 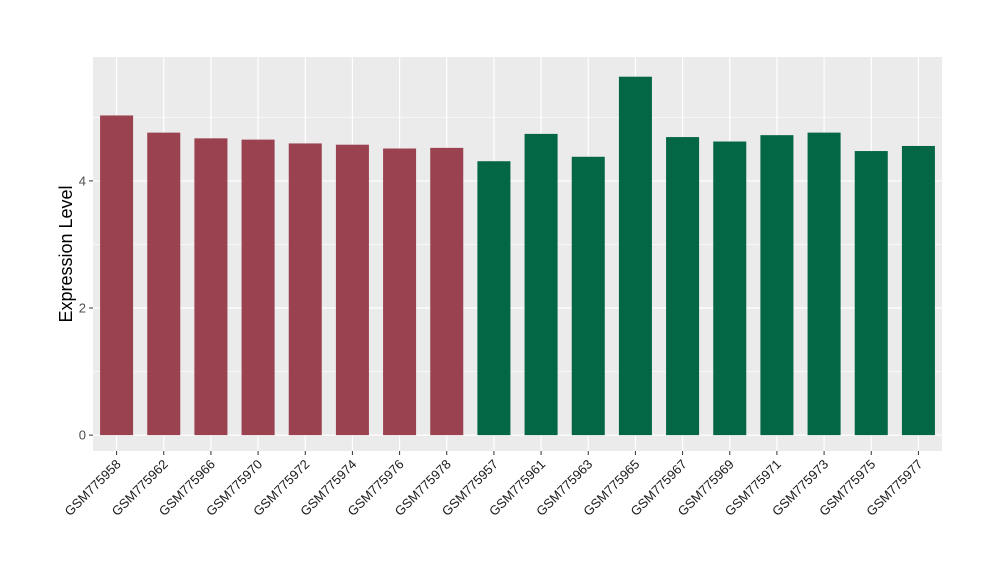 I want to click on bar-GSM775970, so click(x=258, y=287).